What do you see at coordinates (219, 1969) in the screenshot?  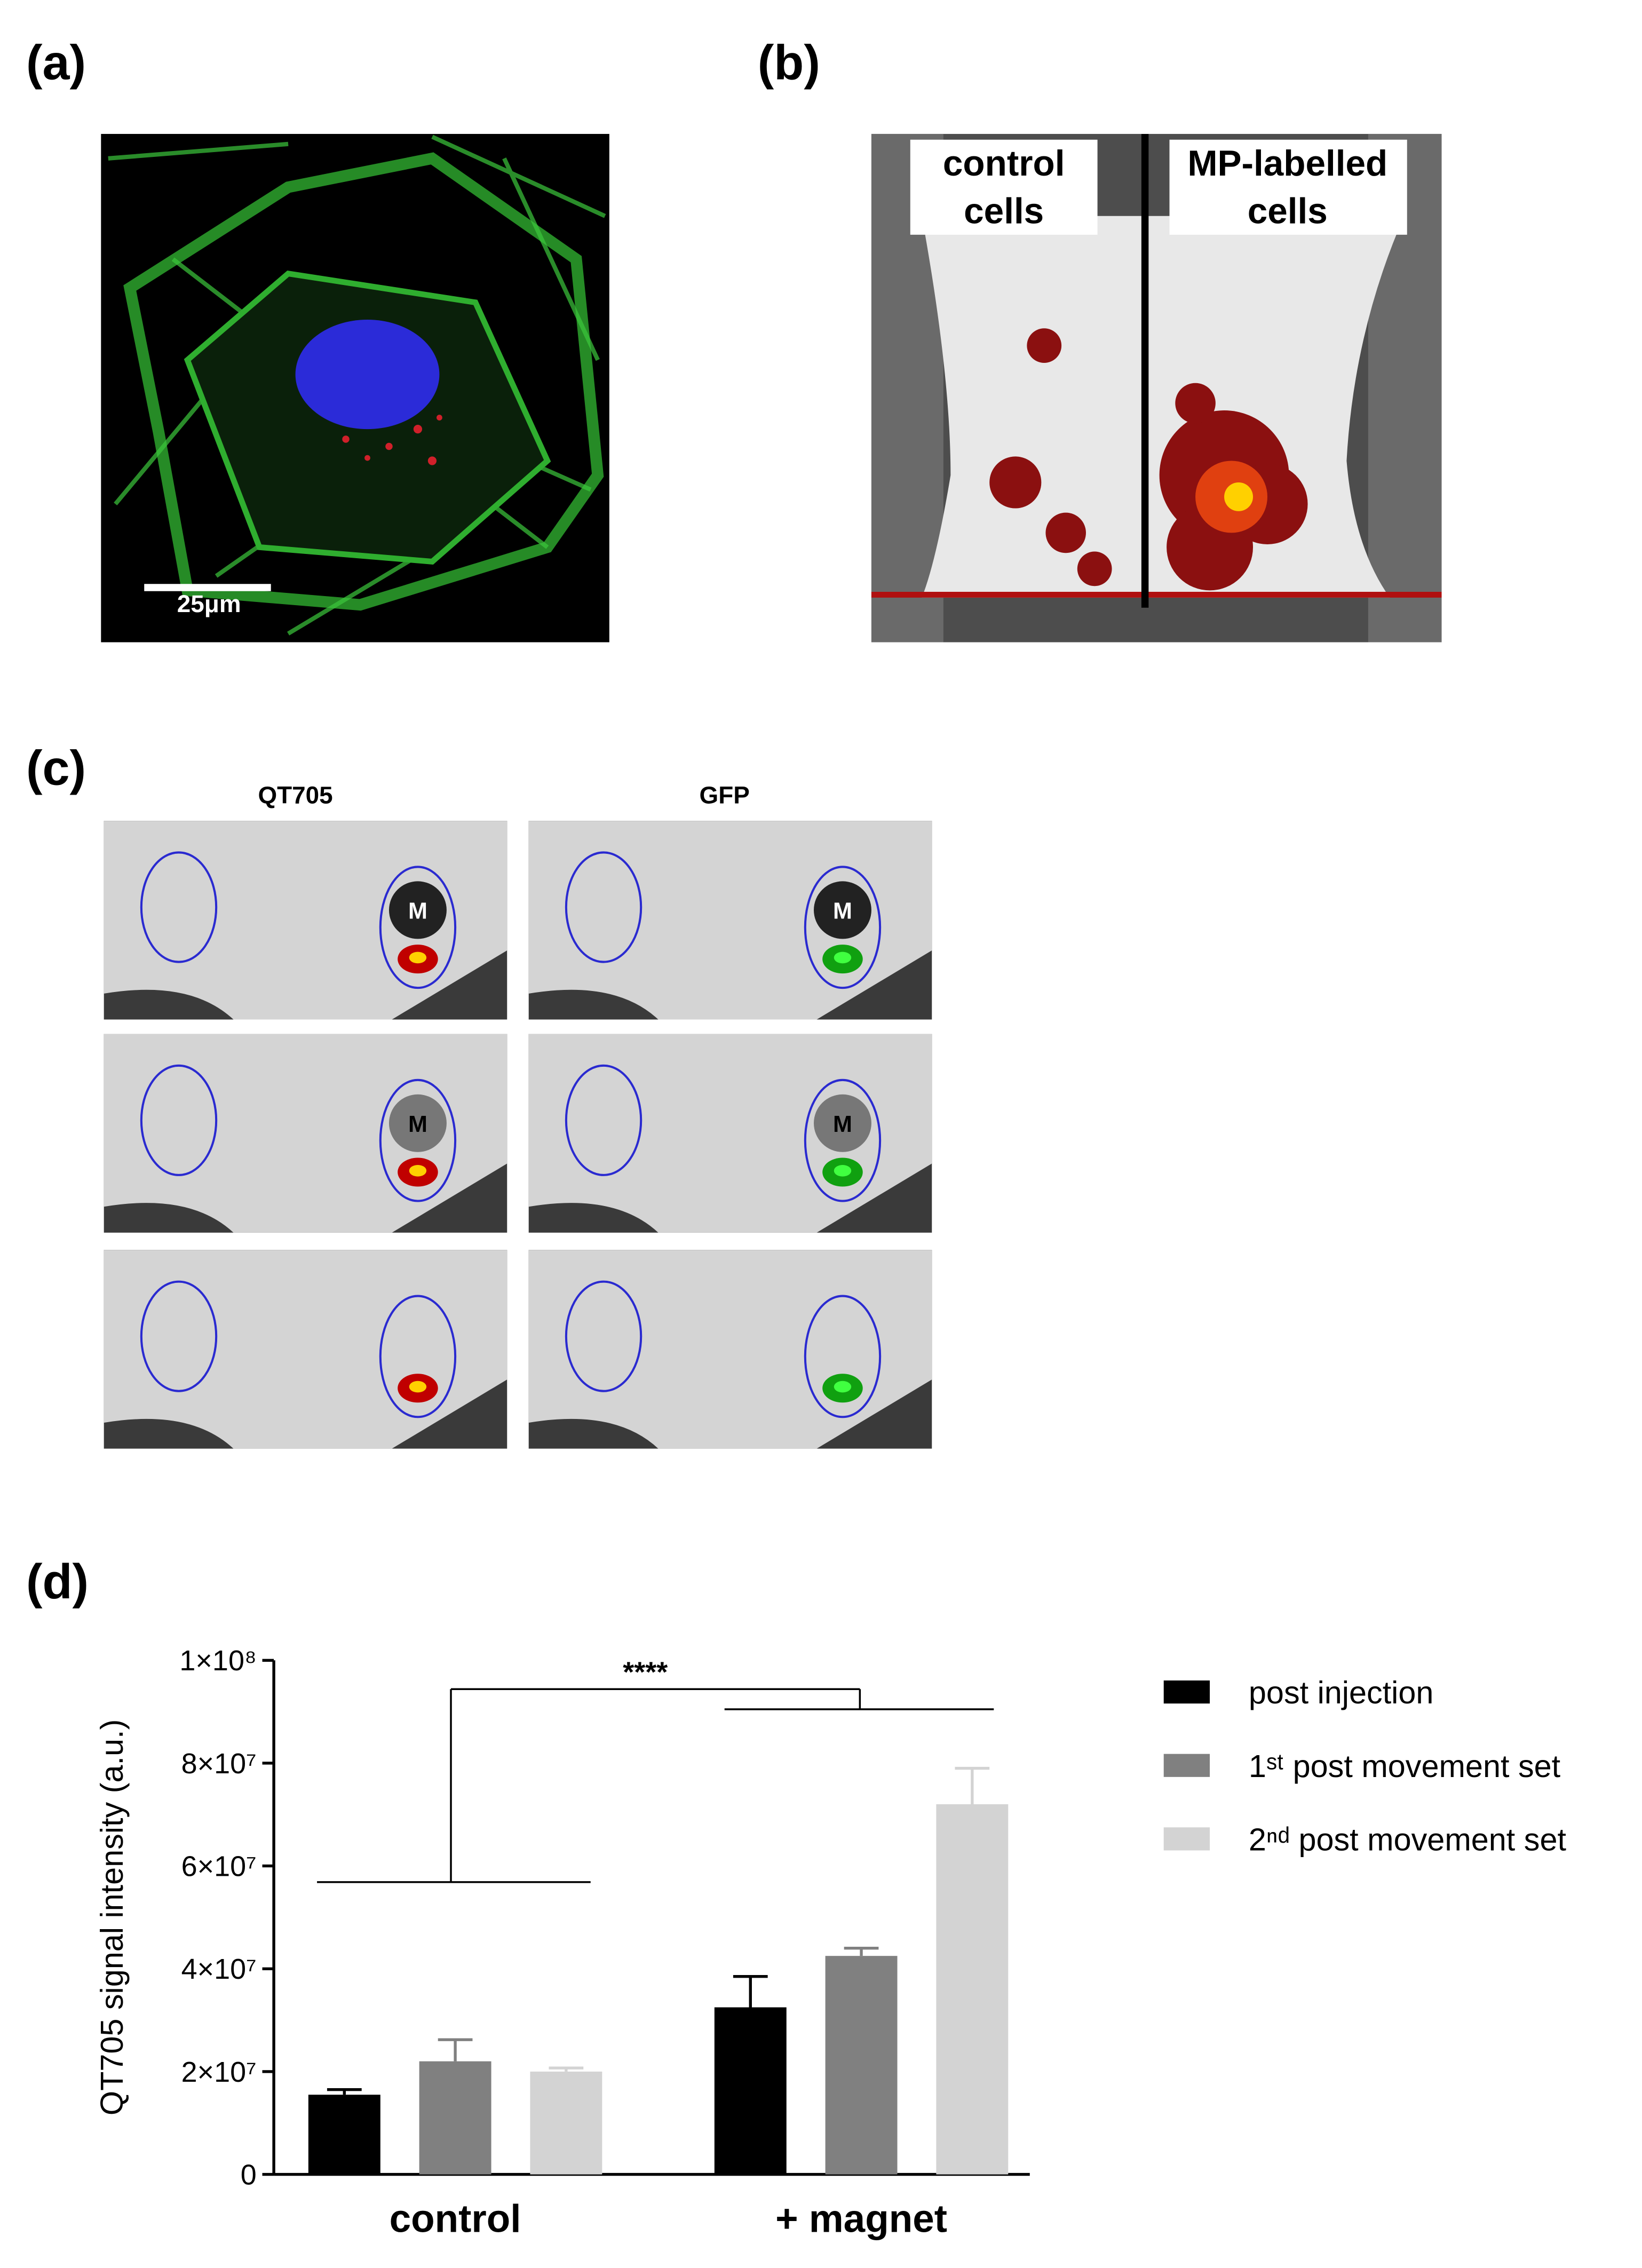 I see `y-tick-label: 4×10⁷` at bounding box center [219, 1969].